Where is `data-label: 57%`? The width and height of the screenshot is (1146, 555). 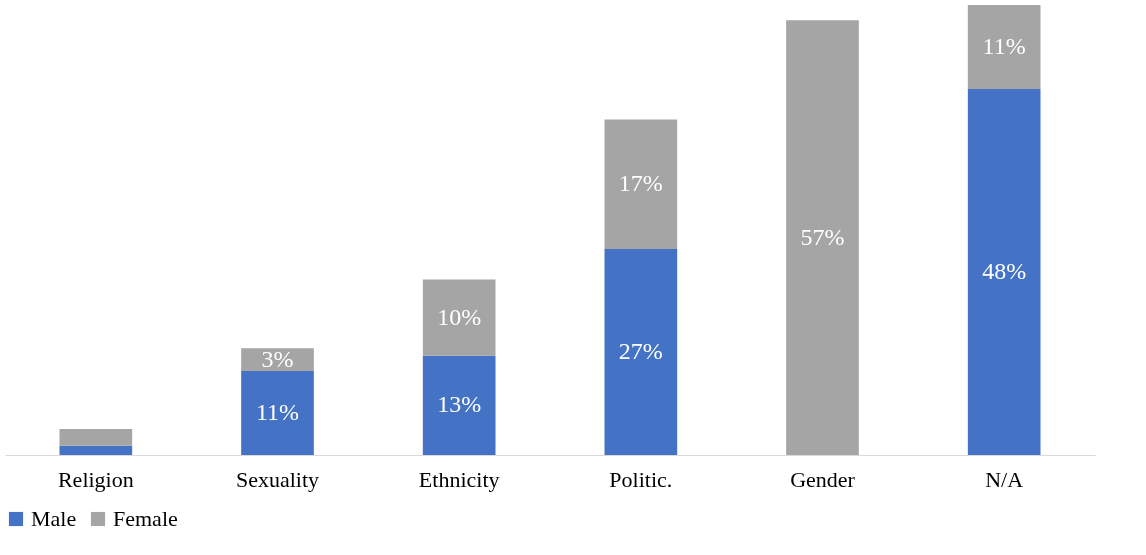
data-label: 57% is located at coordinates (822, 236).